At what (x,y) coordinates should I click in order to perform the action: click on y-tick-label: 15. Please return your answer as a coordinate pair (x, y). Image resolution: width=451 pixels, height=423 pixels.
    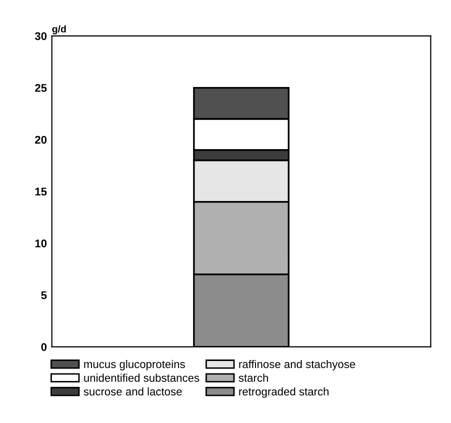
    Looking at the image, I should click on (41, 192).